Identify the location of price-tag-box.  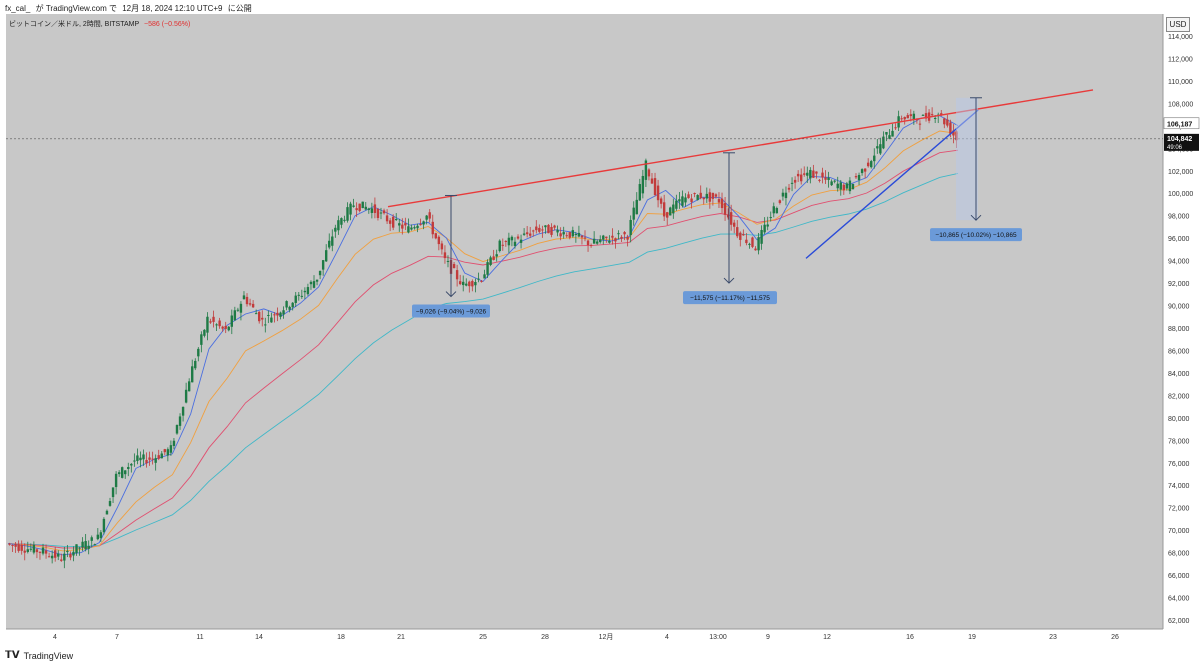
(1181, 123).